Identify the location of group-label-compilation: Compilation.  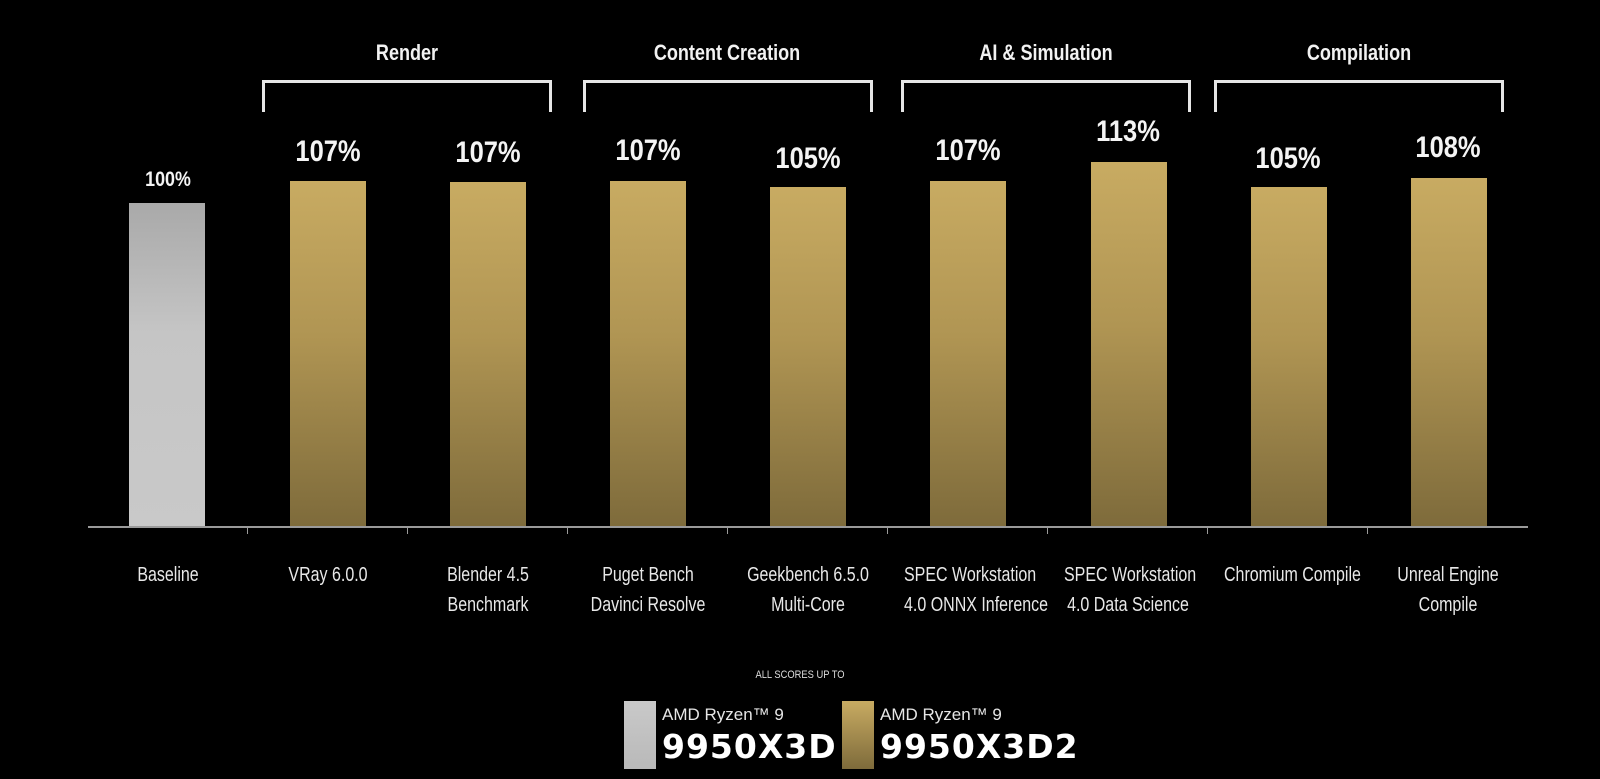
(1359, 52).